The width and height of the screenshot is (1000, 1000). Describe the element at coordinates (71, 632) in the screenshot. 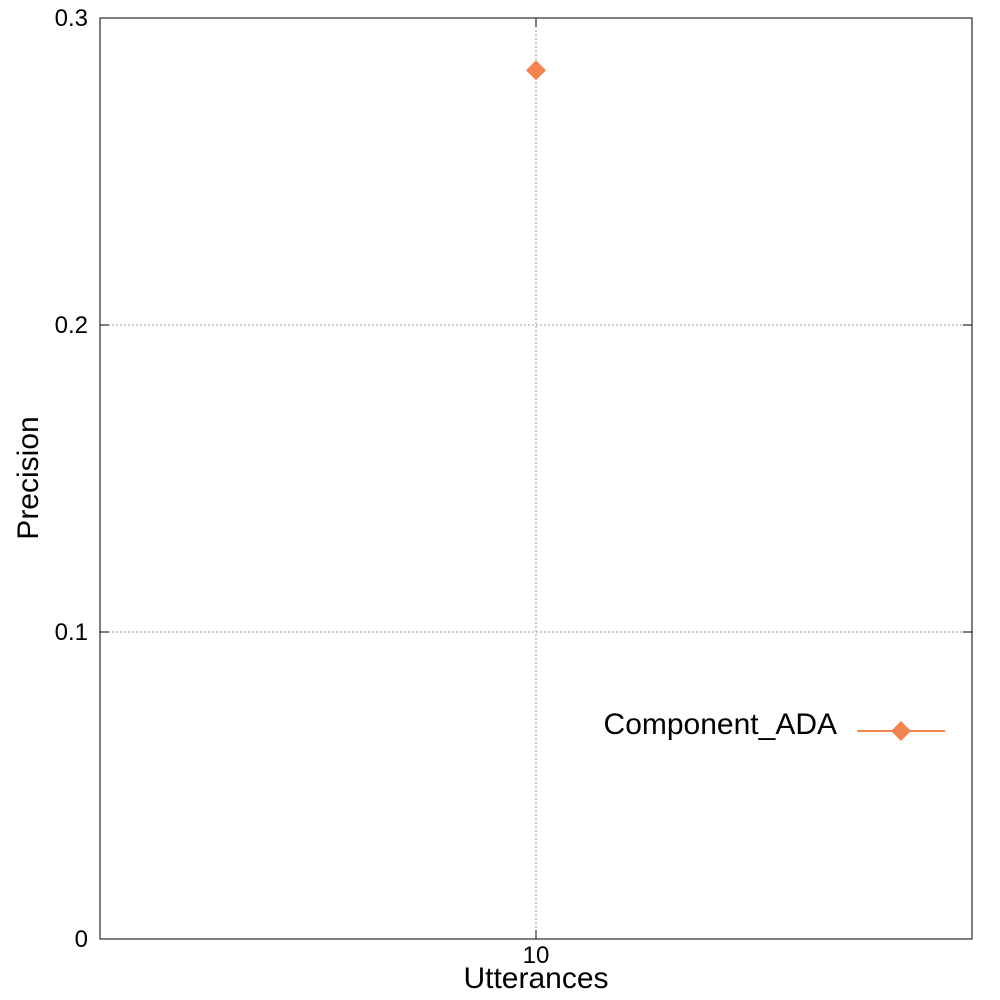

I see `y-tick-label: 0.1` at that location.